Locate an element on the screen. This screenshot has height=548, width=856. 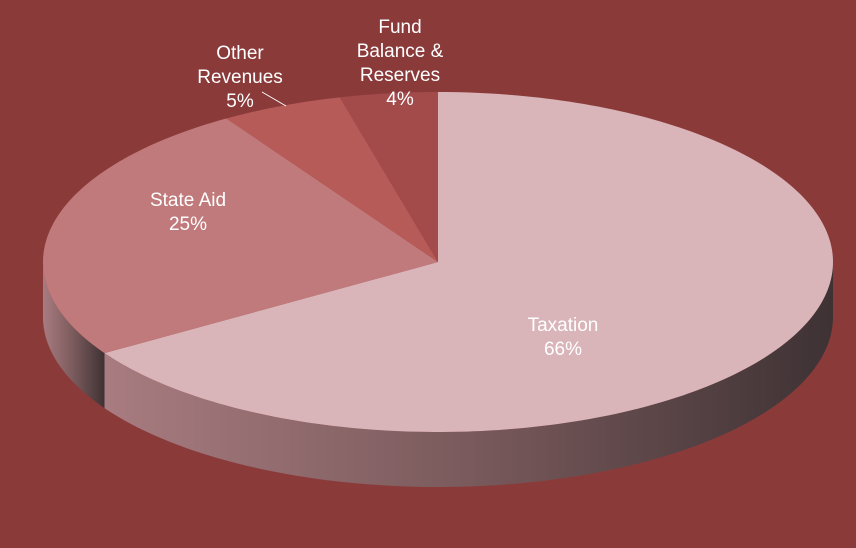
slice-label: Taxation is located at coordinates (563, 325).